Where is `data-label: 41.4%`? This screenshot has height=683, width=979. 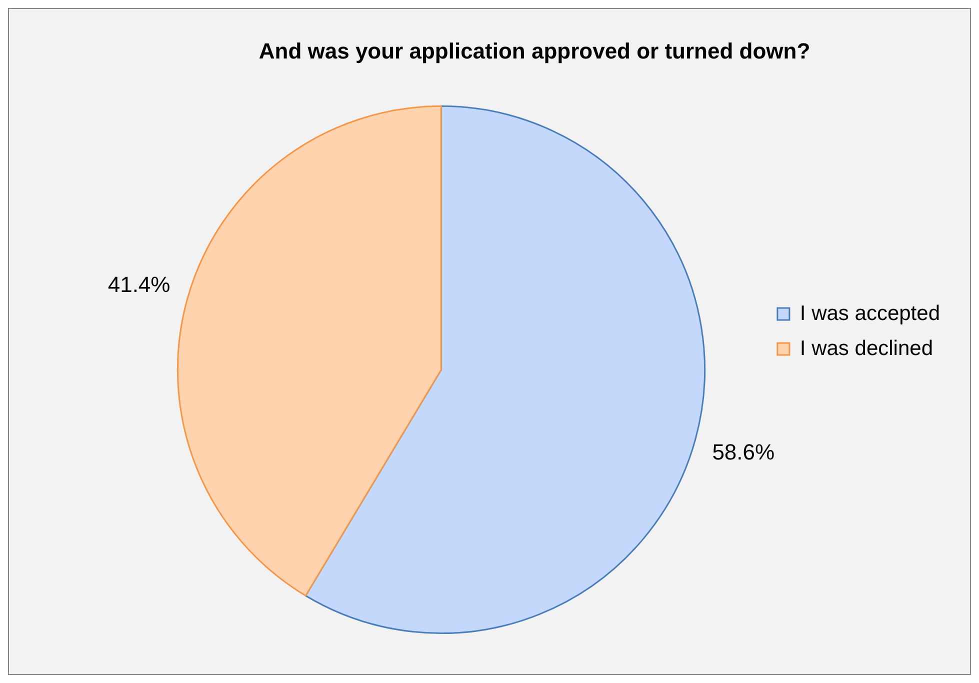 data-label: 41.4% is located at coordinates (139, 285).